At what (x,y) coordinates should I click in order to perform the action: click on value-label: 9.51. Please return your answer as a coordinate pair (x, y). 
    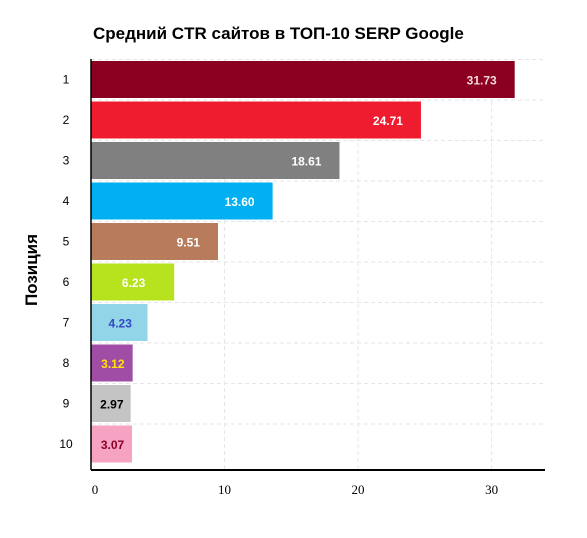
    Looking at the image, I should click on (189, 243).